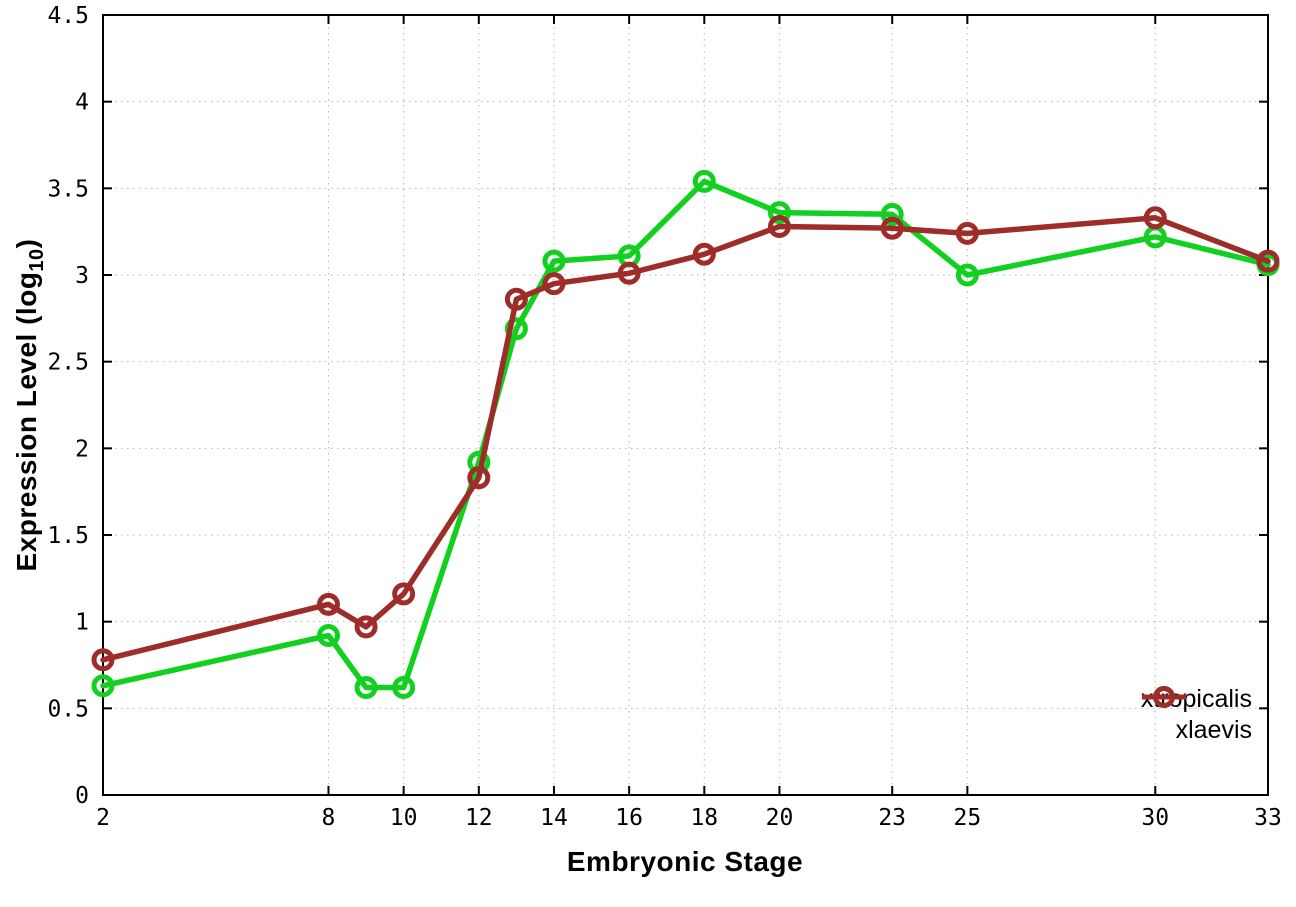 The image size is (1296, 907). I want to click on x-tick-label: 8, so click(329, 818).